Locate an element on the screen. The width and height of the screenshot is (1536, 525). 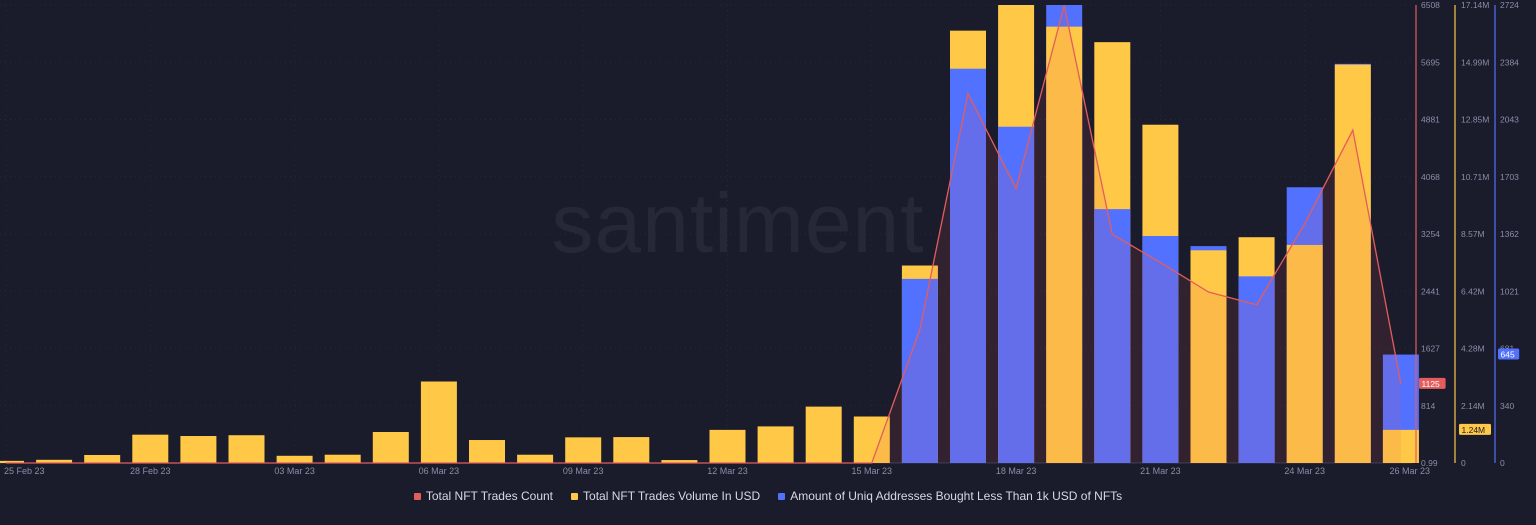
x-tick-label: 18 Mar 23 is located at coordinates (1016, 471).